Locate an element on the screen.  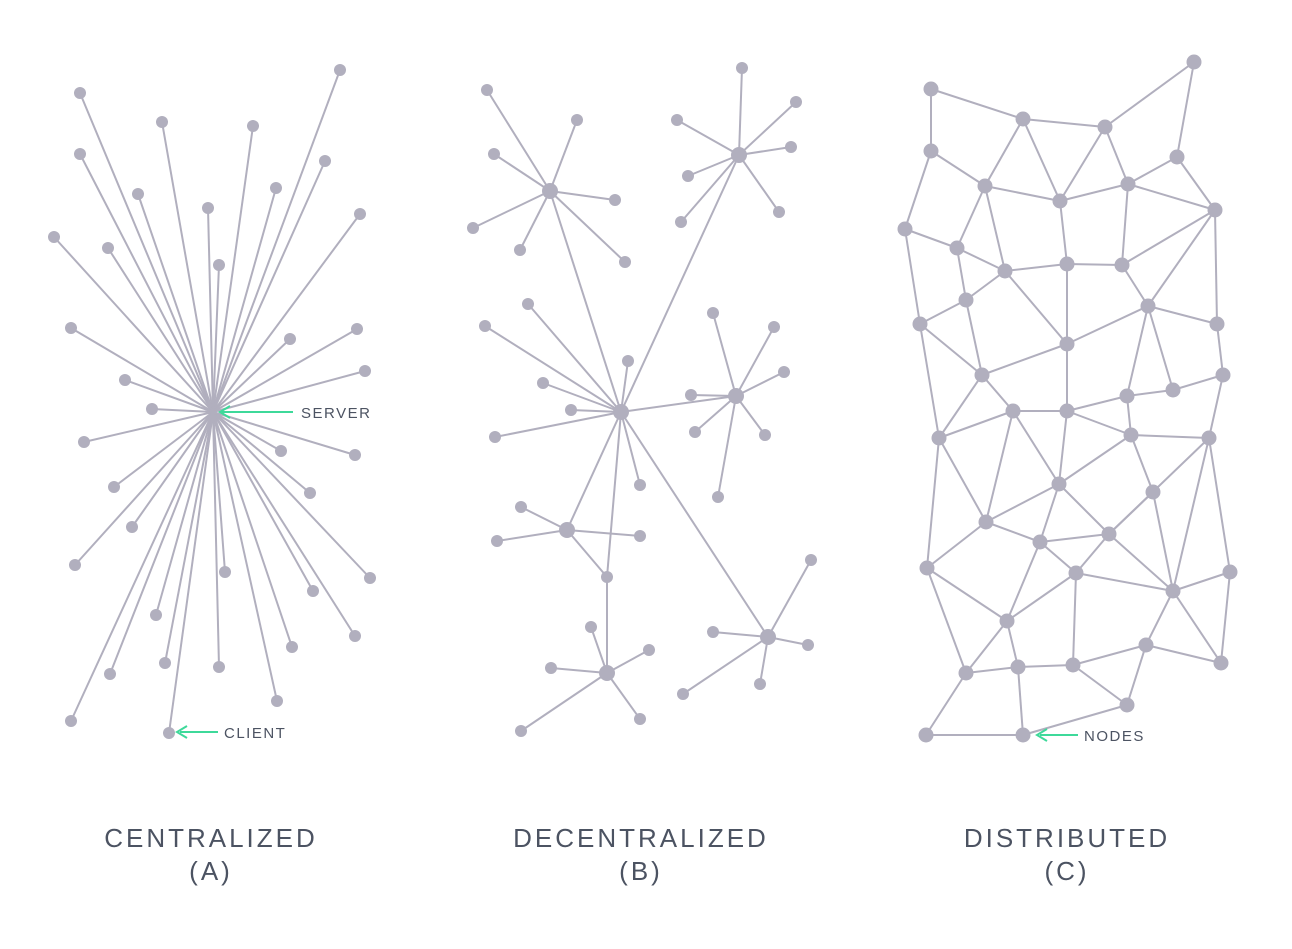
caption-letter: (B) is located at coordinates (641, 871).